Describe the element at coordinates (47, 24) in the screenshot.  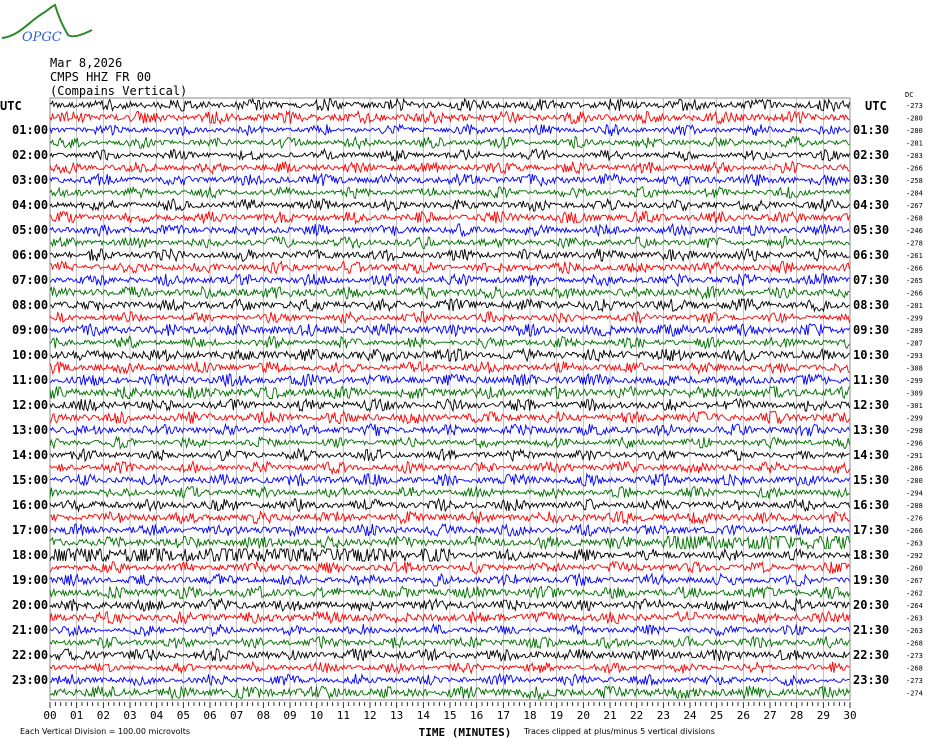
I see `logo: OPGC` at that location.